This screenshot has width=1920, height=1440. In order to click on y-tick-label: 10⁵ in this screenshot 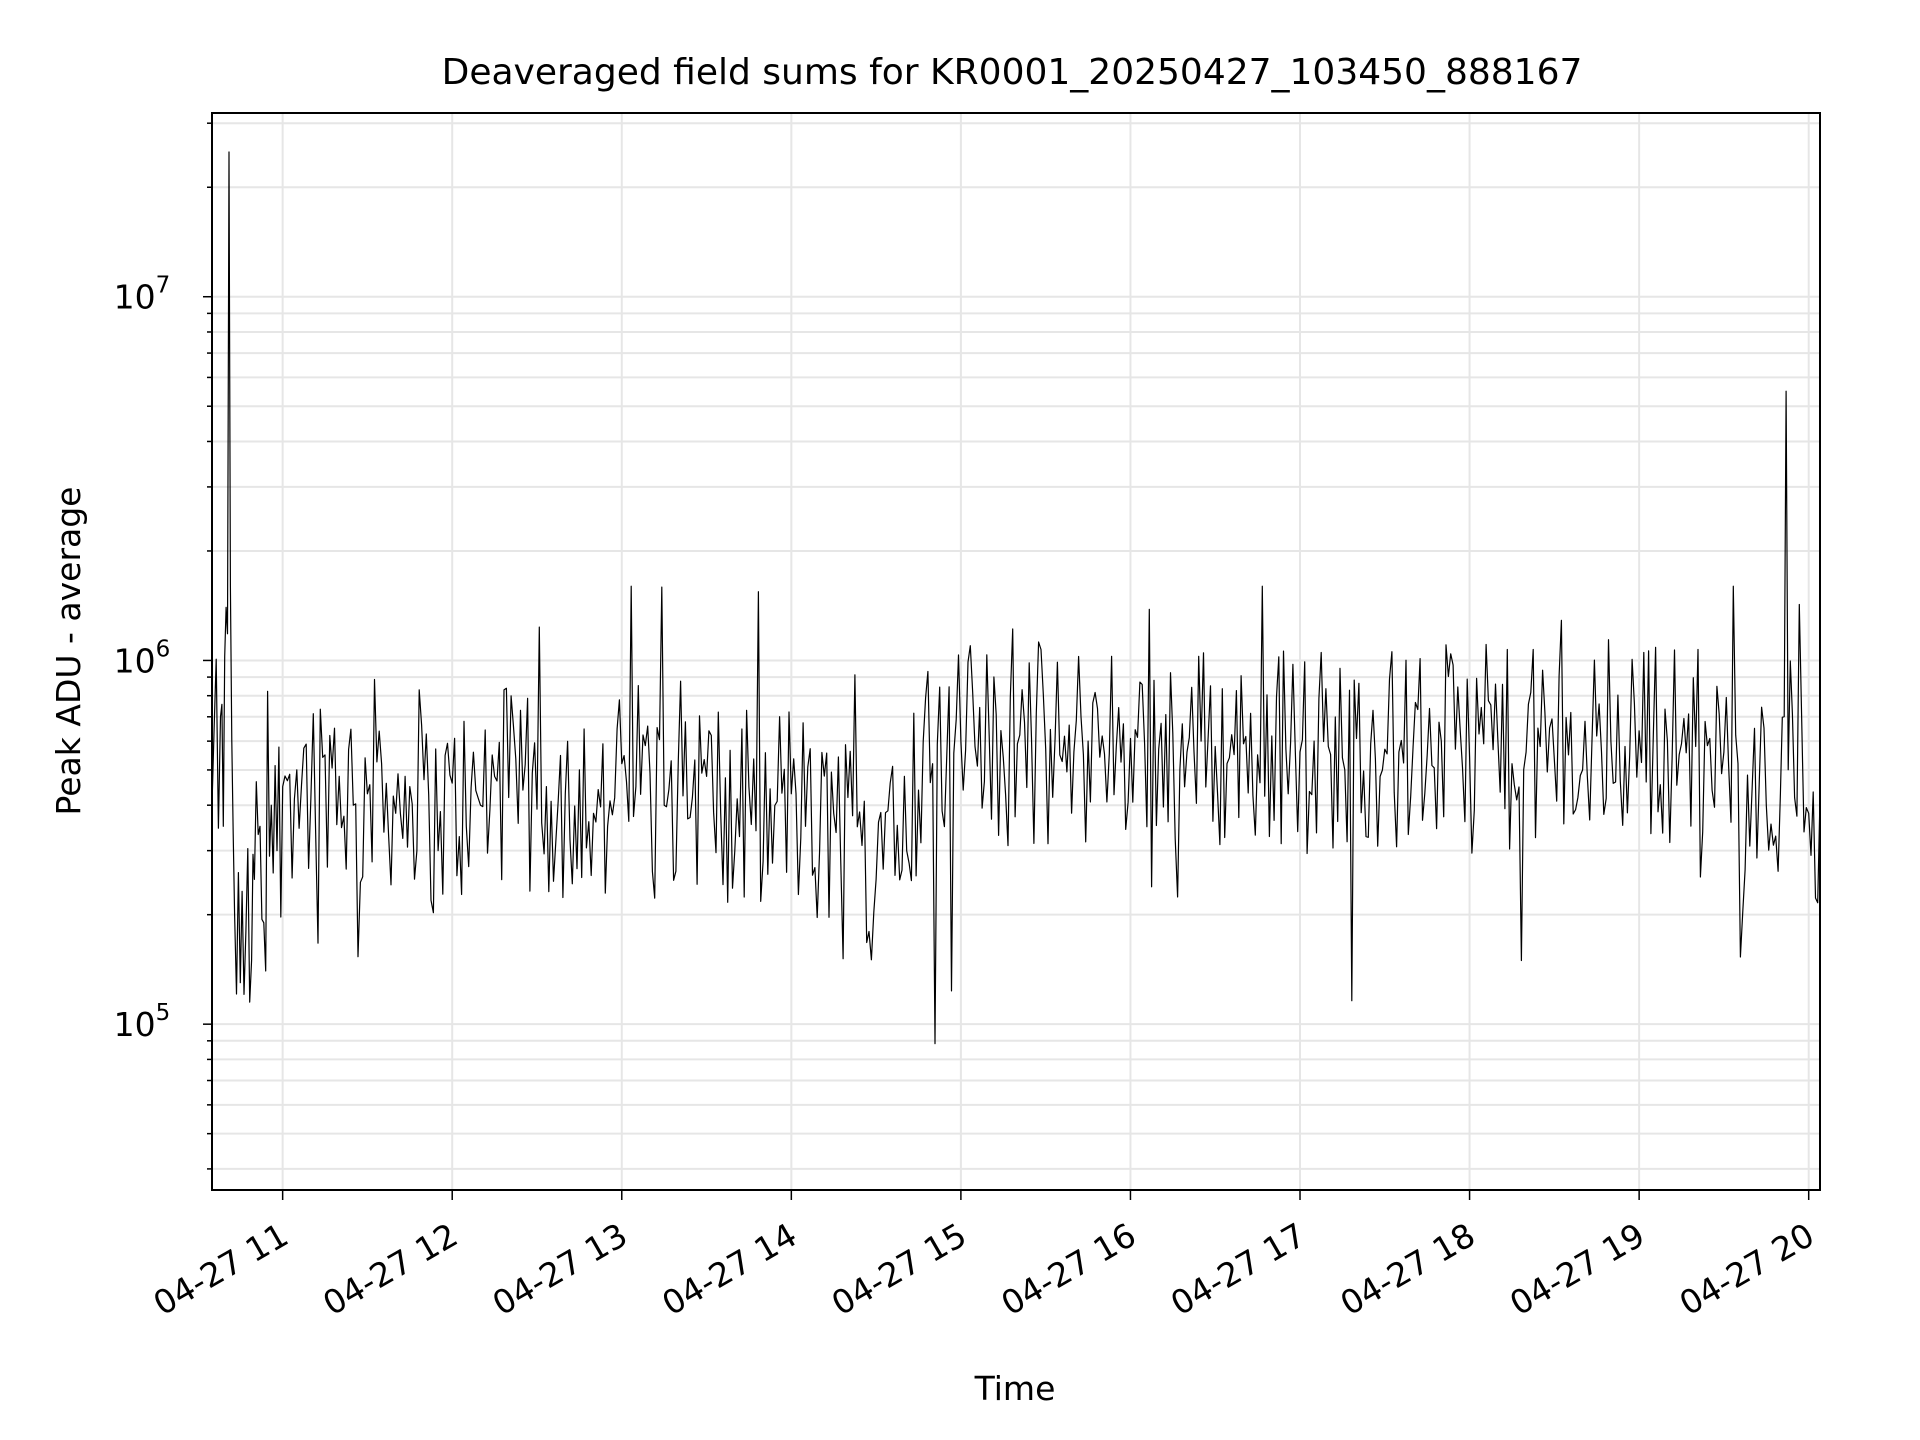, I will do `click(142, 1022)`.